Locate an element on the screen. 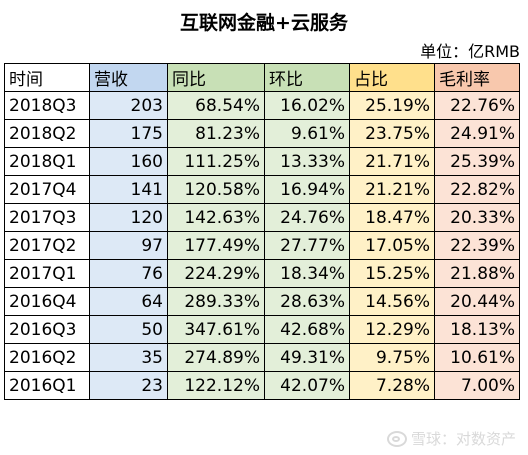  table-row: 2017Q3 120 142.63% 24.76% 18.47% 20.33% is located at coordinates (262, 217).